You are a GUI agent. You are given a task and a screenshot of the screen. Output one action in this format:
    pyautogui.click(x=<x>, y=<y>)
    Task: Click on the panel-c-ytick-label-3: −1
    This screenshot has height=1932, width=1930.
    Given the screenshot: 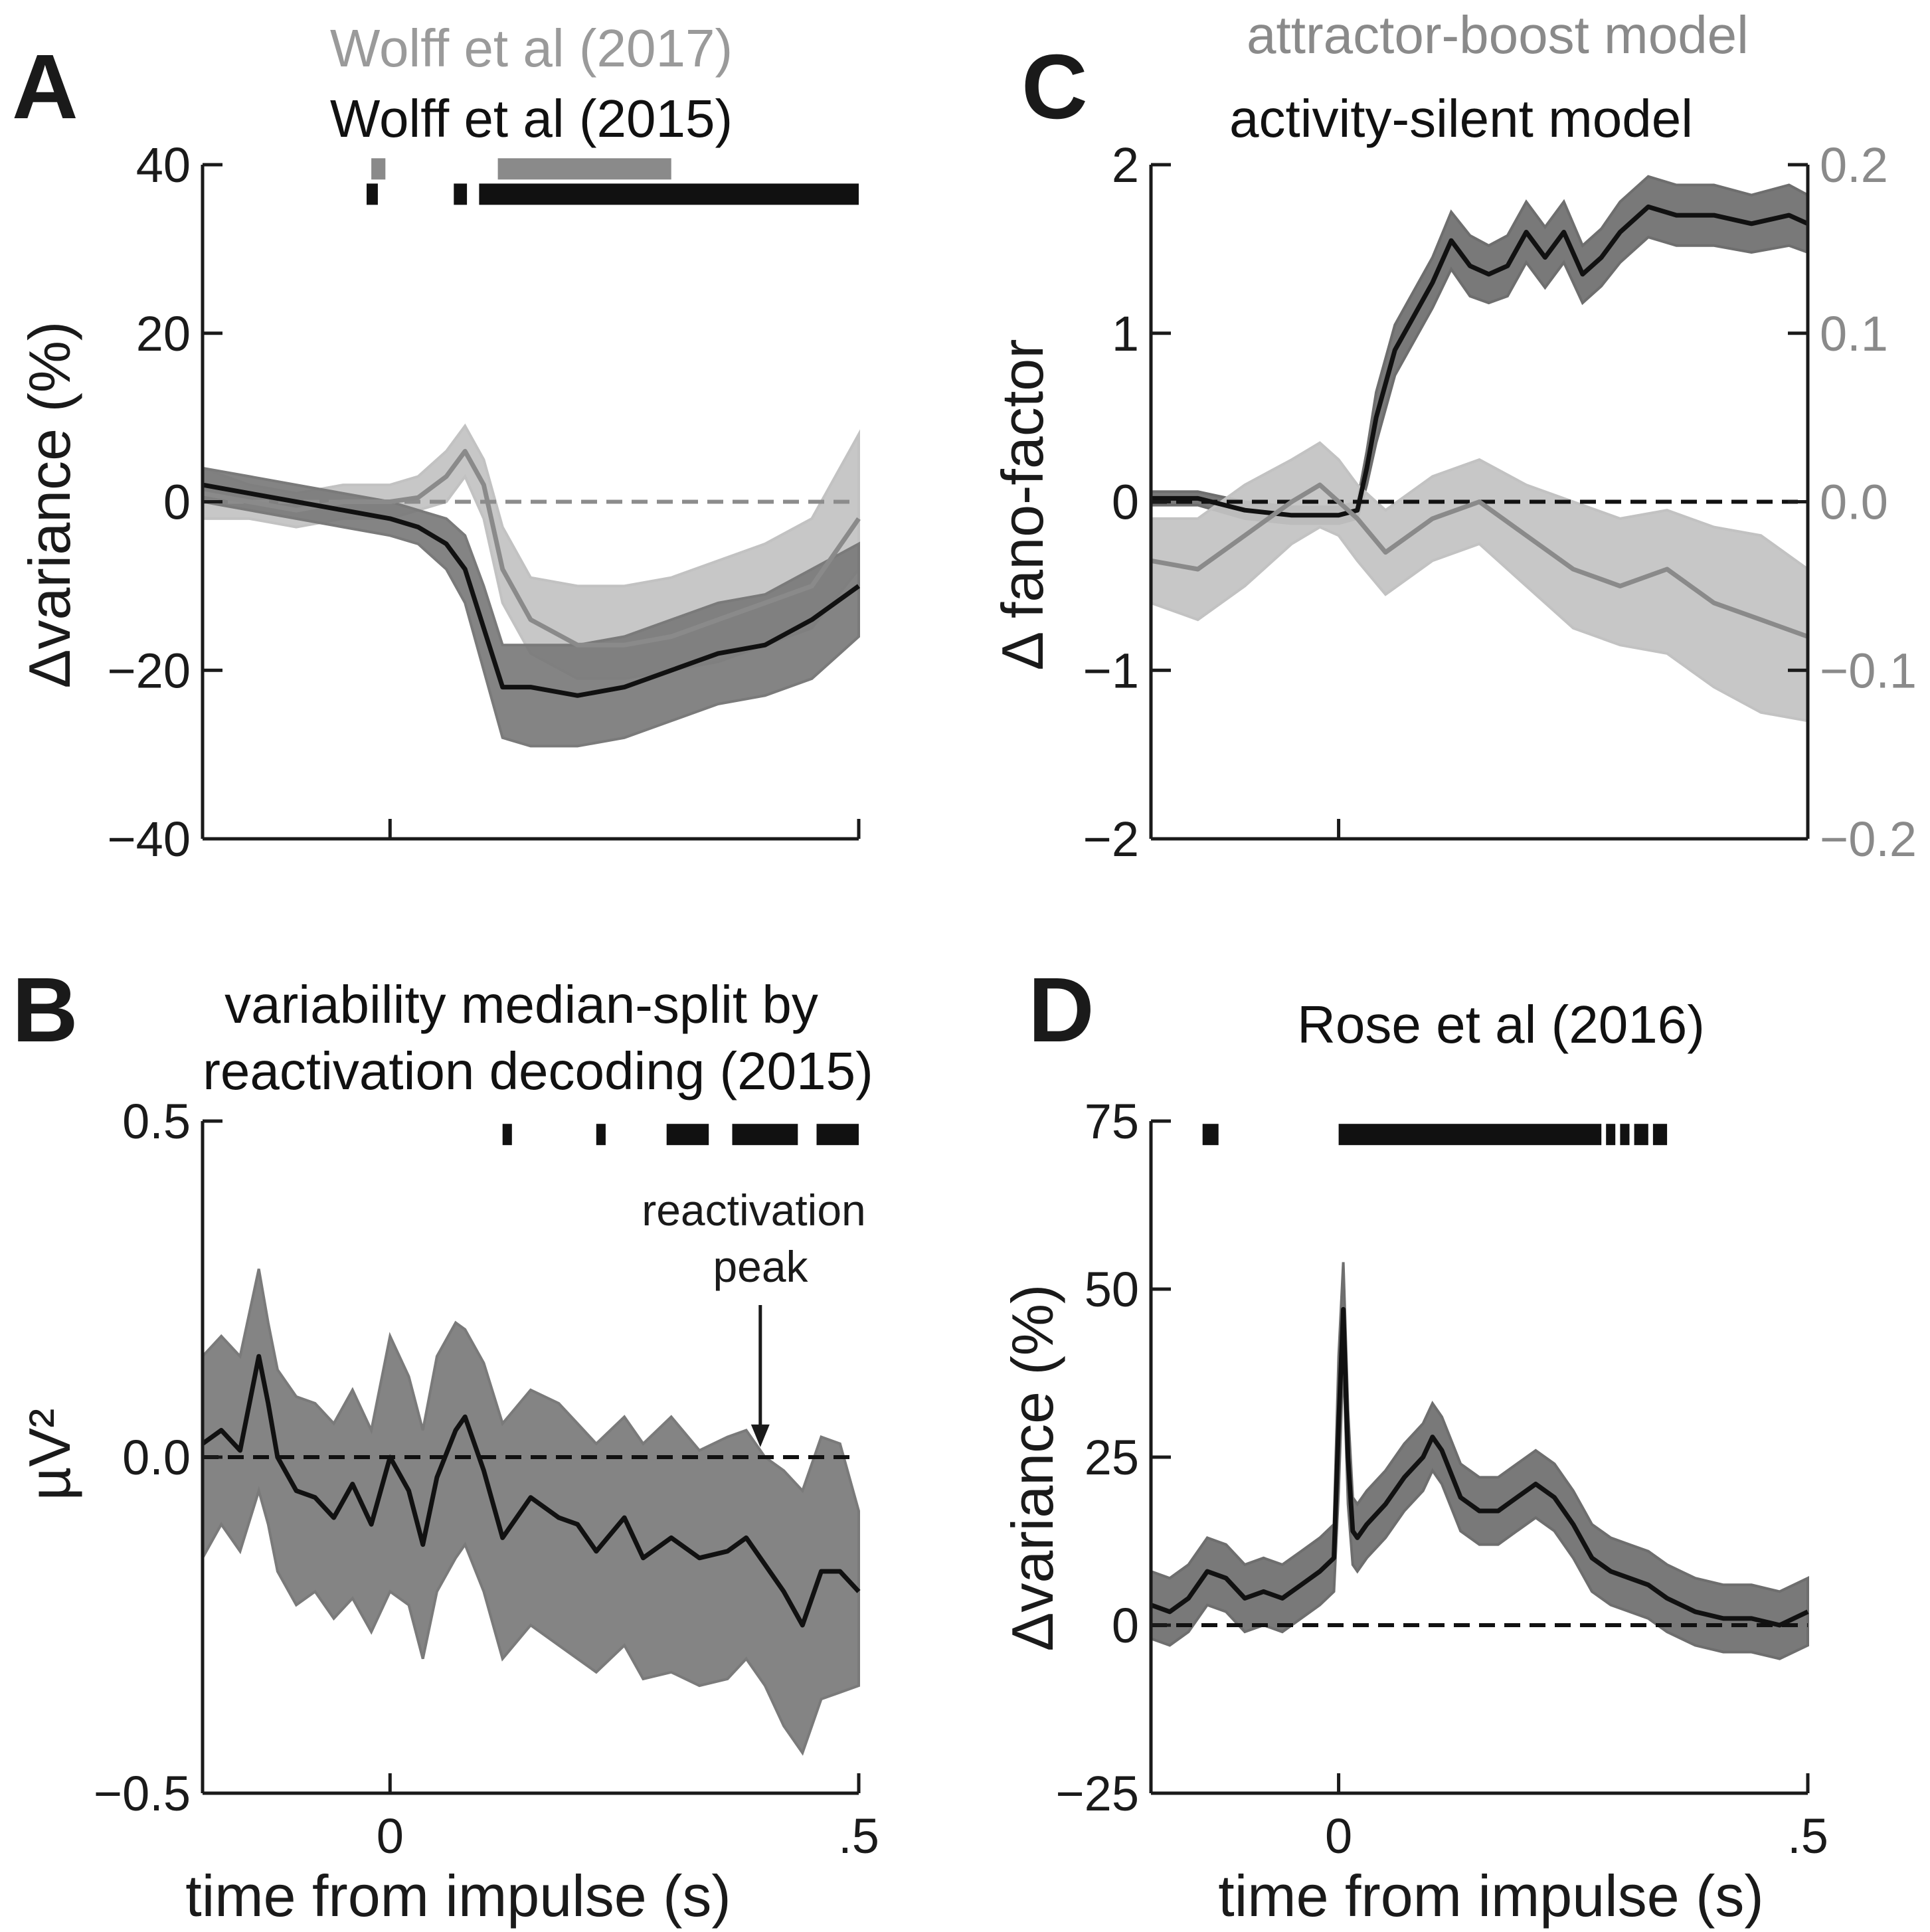 What is the action you would take?
    pyautogui.click(x=1111, y=670)
    